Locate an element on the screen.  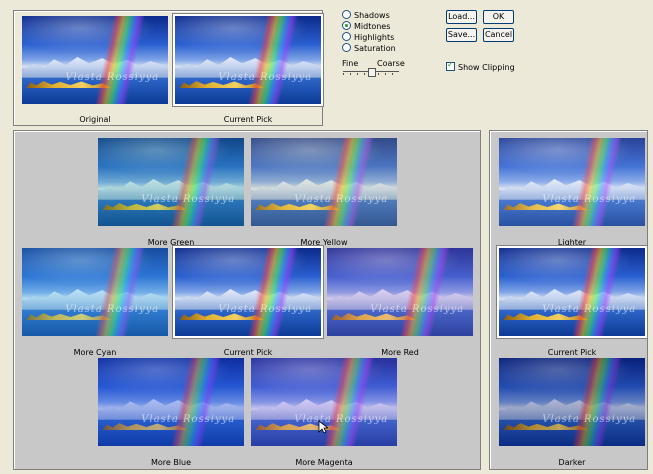
more-yellow-thumbnail: Vlasta Rossiyya is located at coordinates (324, 182).